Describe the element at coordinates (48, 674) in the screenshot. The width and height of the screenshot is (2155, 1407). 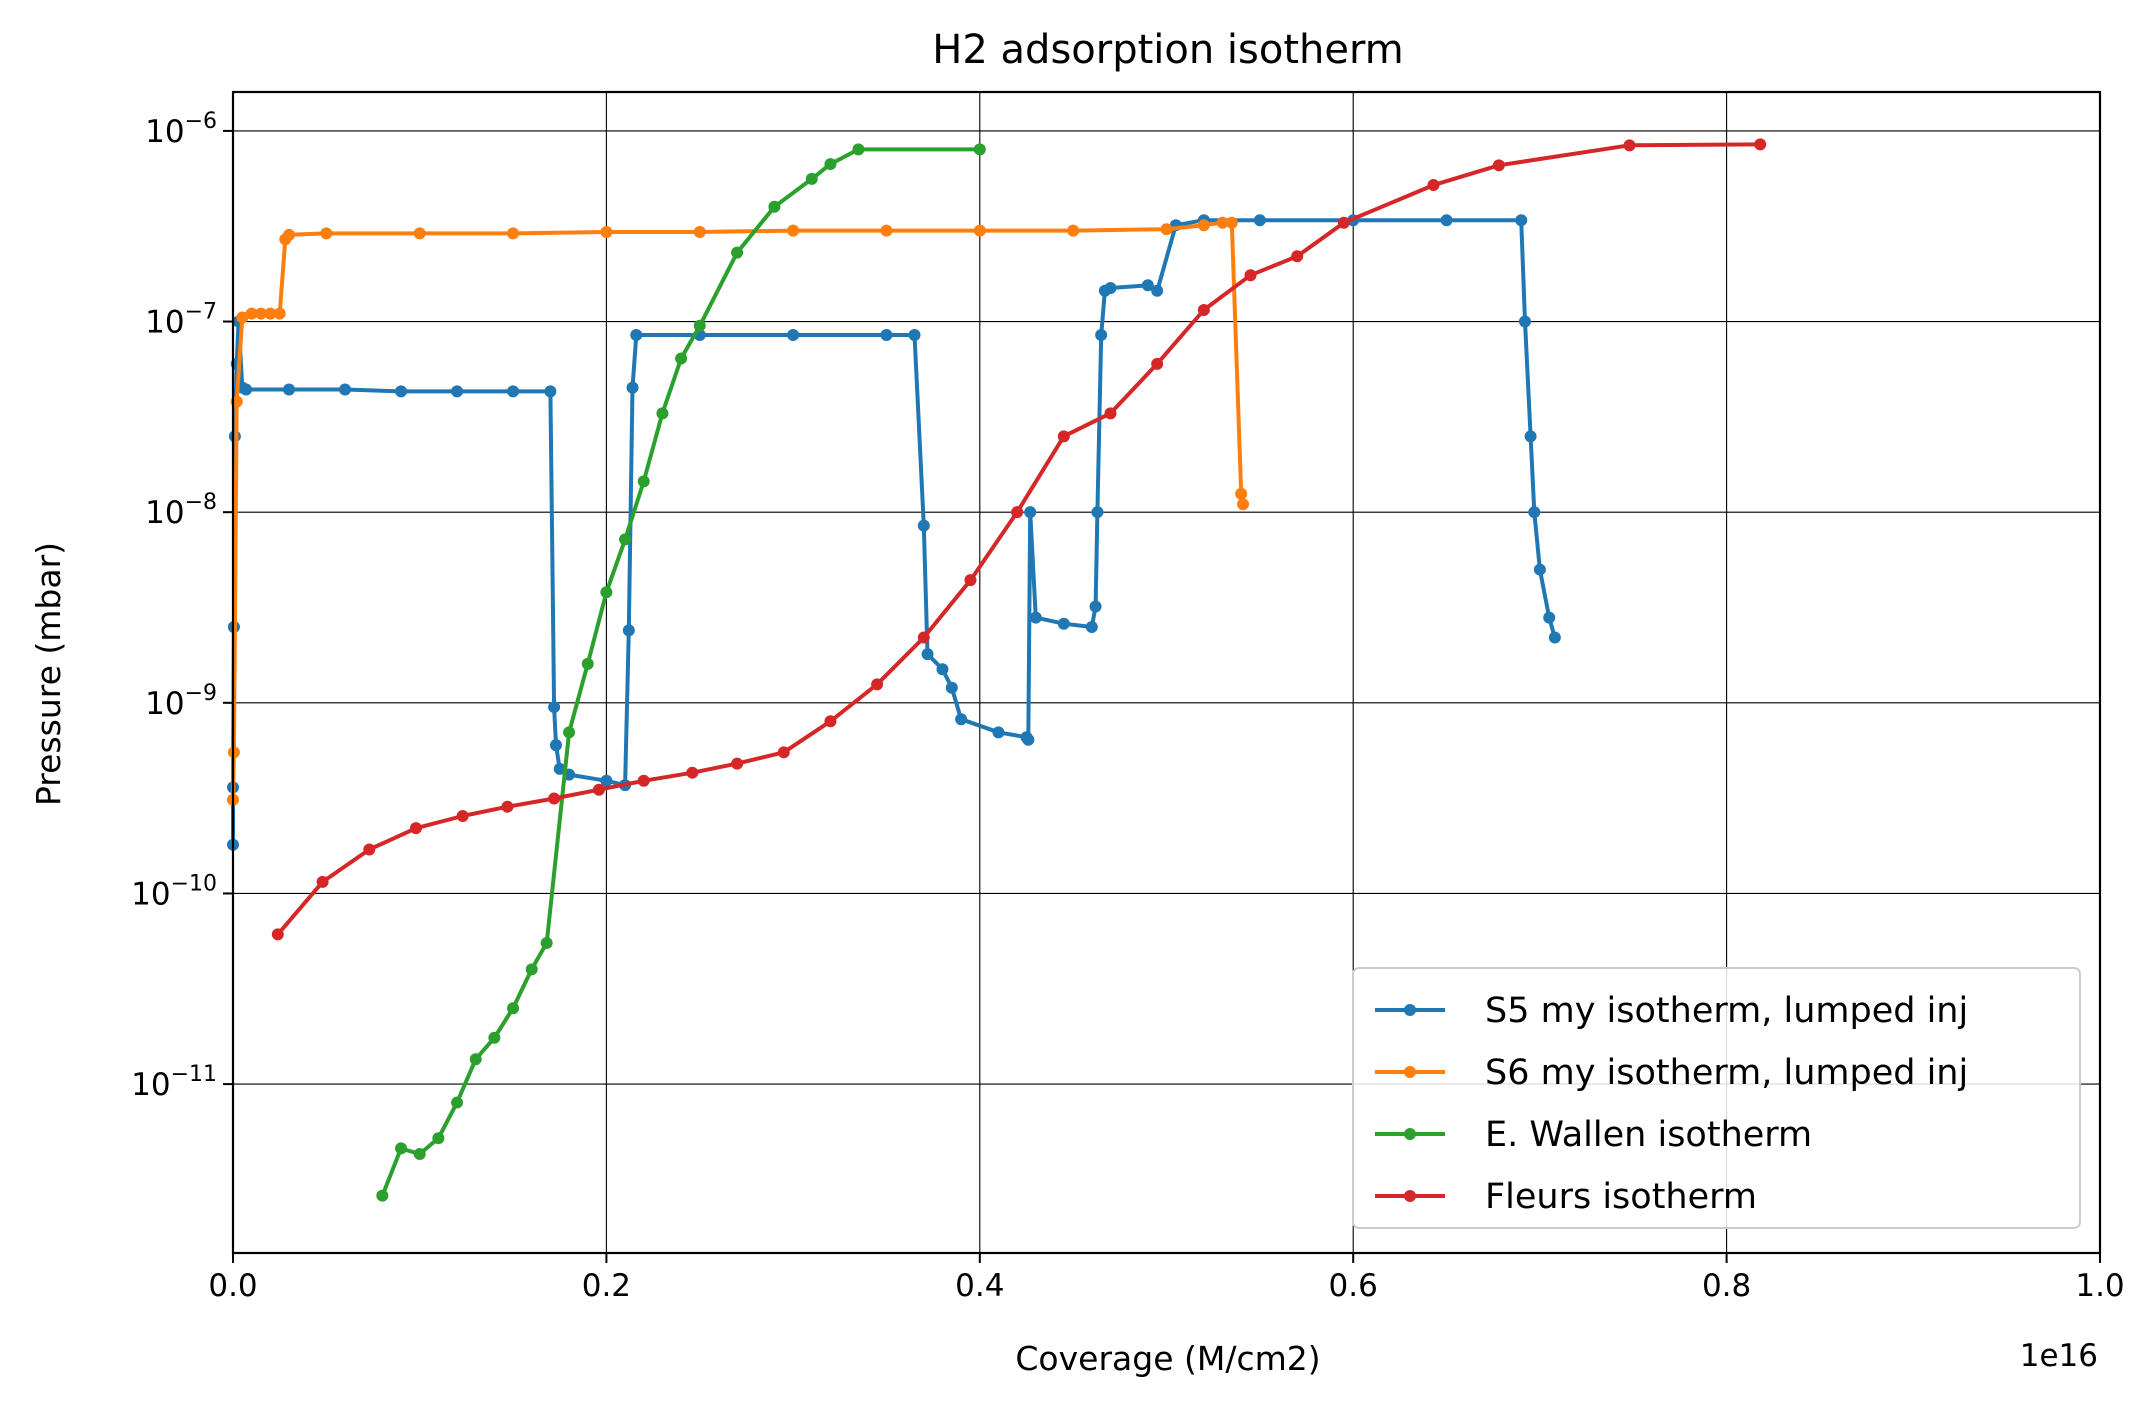
I see `y-axis-label: Pressure (mbar)` at that location.